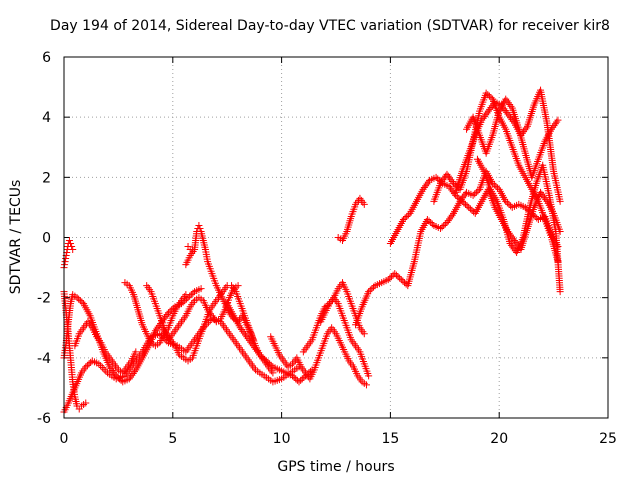  Describe the element at coordinates (46, 58) in the screenshot. I see `y-tick-label: 6` at that location.